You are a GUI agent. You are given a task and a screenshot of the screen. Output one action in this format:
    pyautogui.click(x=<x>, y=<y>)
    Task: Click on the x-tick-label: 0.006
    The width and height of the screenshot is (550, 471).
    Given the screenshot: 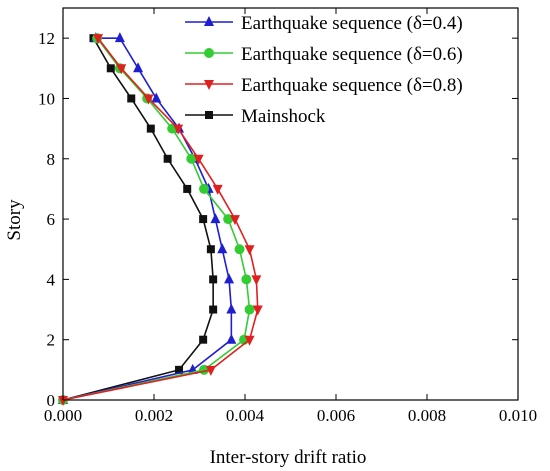 What is the action you would take?
    pyautogui.click(x=336, y=415)
    